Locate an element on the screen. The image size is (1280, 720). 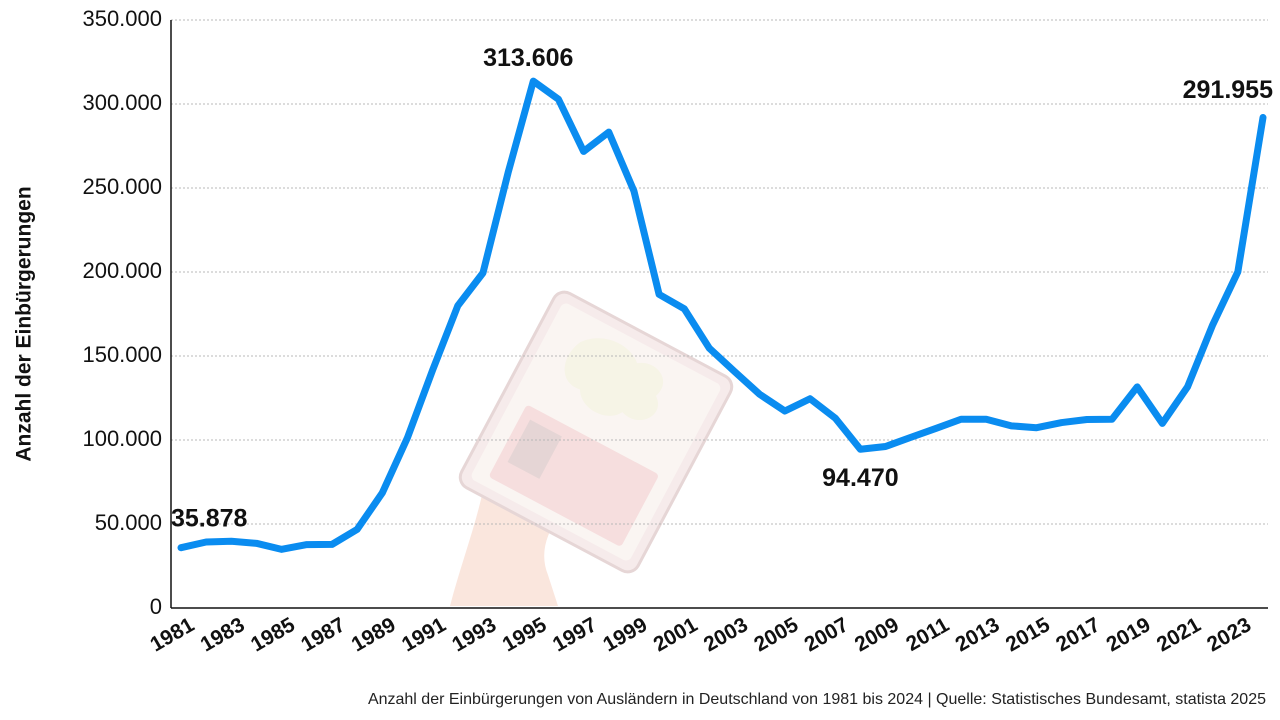
y-tick-label: 100.000 is located at coordinates (122, 438).